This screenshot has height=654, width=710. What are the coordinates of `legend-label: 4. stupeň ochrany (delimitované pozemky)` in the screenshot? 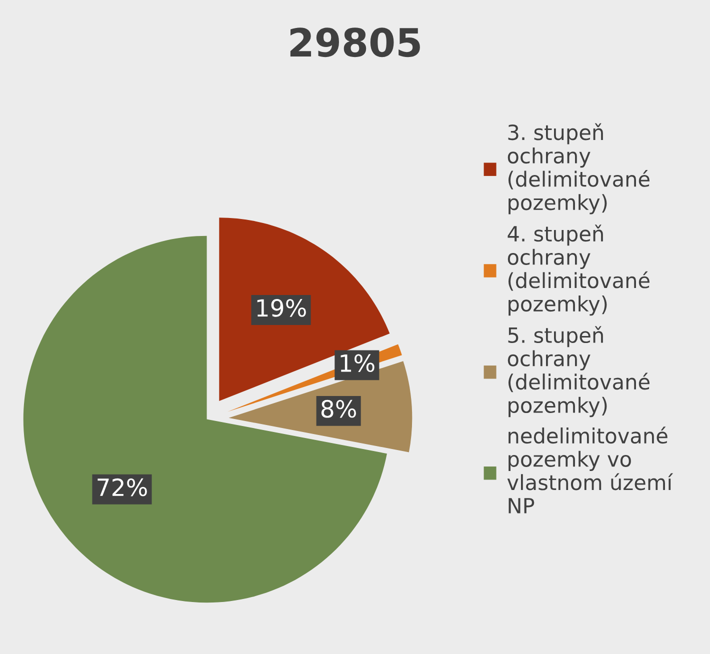 It's located at (579, 270).